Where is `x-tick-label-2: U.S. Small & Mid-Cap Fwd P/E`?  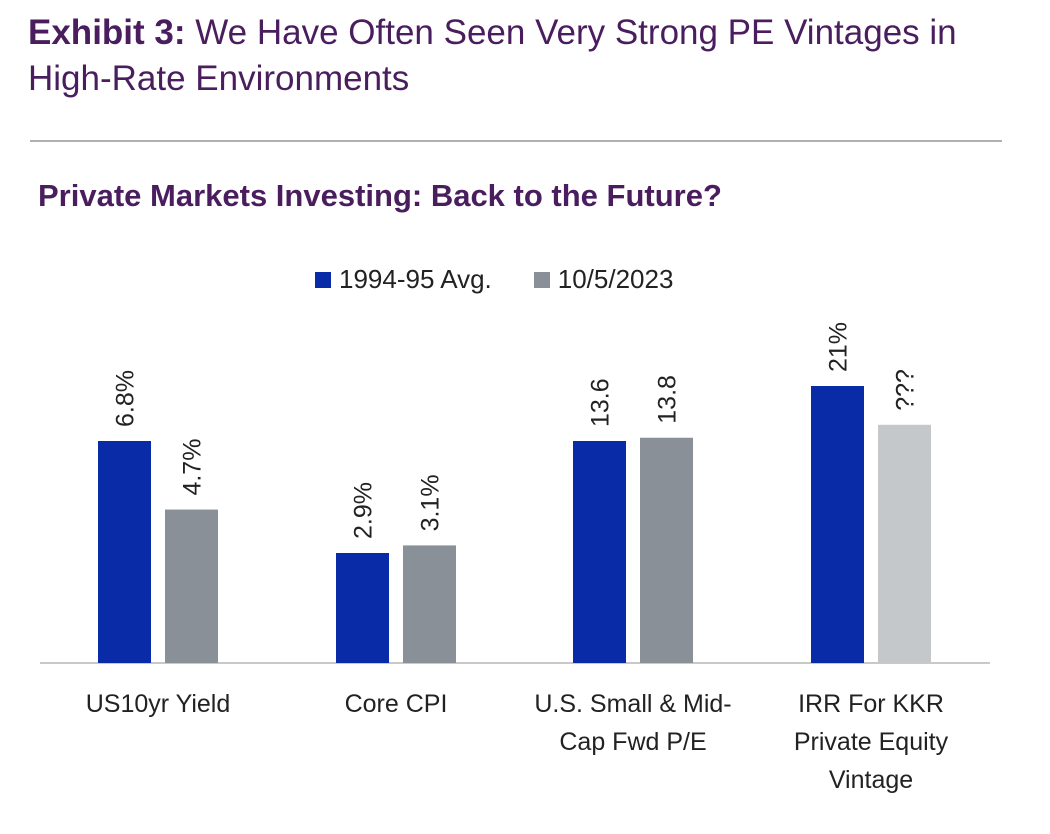 x-tick-label-2: U.S. Small & Mid-Cap Fwd P/E is located at coordinates (633, 723).